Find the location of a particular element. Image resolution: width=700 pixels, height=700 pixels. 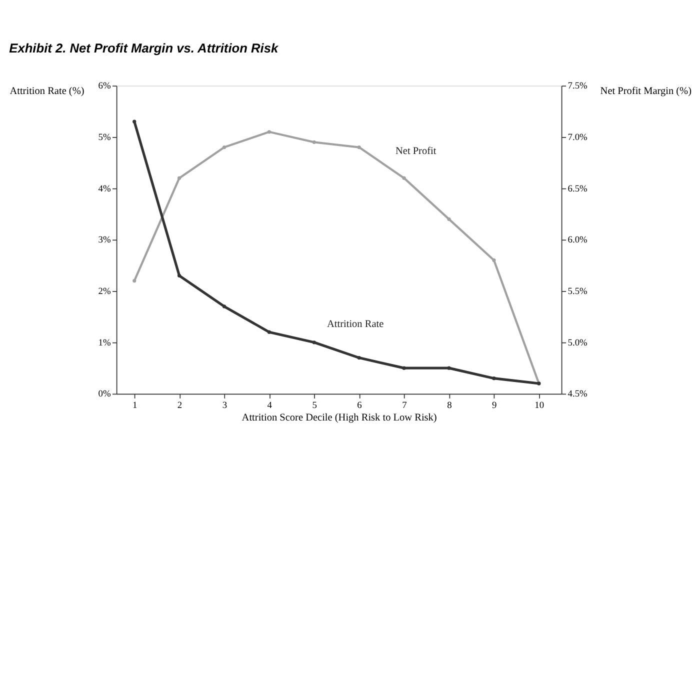

y2-tick-label: 5.0% is located at coordinates (578, 343).